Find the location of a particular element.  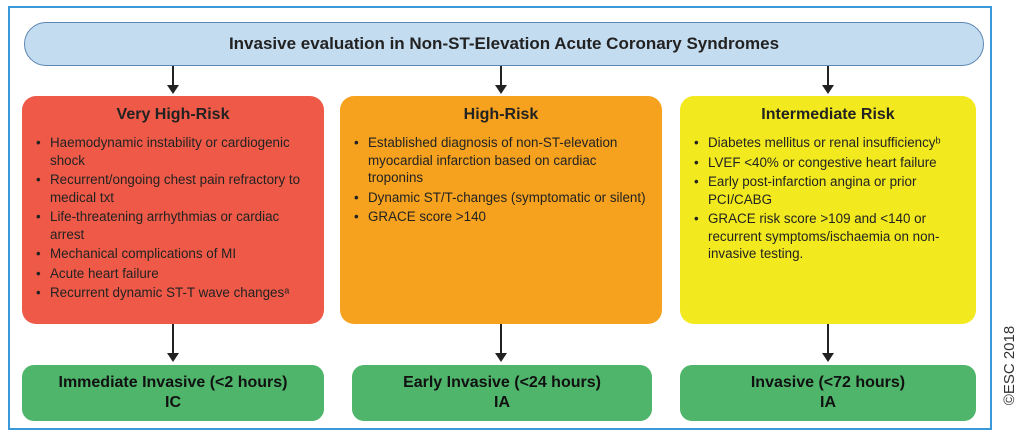

arrow-title-to-intermediate is located at coordinates (828, 80).